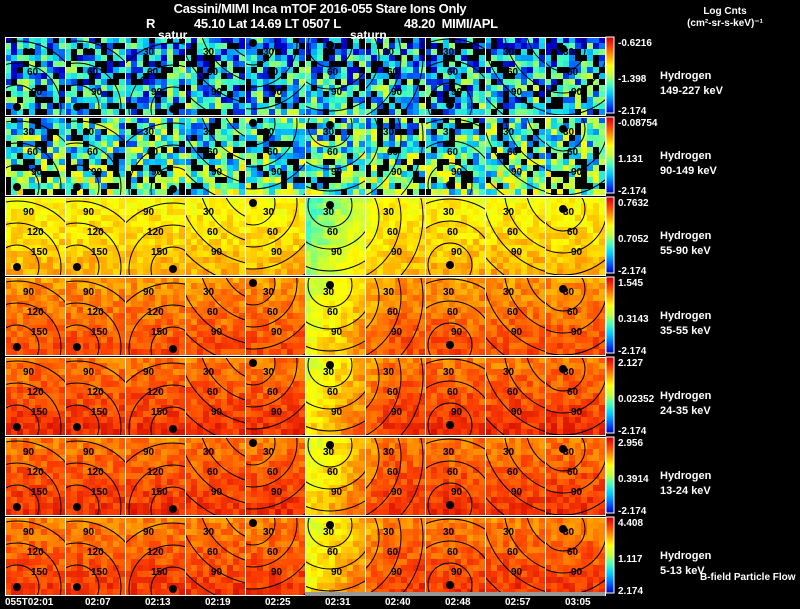  I want to click on energy-range: 24-35 keV, so click(685, 411).